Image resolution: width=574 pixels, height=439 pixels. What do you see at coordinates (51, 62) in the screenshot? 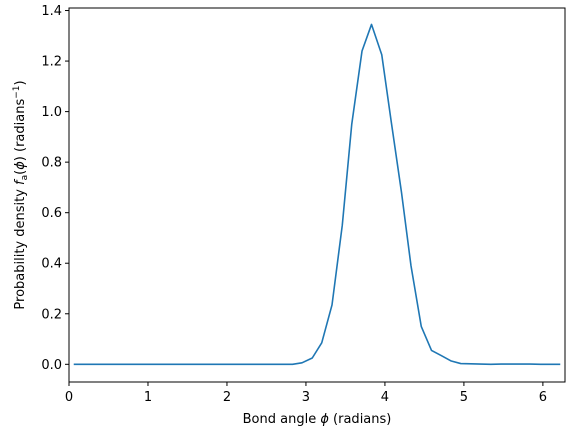
I see `y-tick-label: 1.2` at bounding box center [51, 62].